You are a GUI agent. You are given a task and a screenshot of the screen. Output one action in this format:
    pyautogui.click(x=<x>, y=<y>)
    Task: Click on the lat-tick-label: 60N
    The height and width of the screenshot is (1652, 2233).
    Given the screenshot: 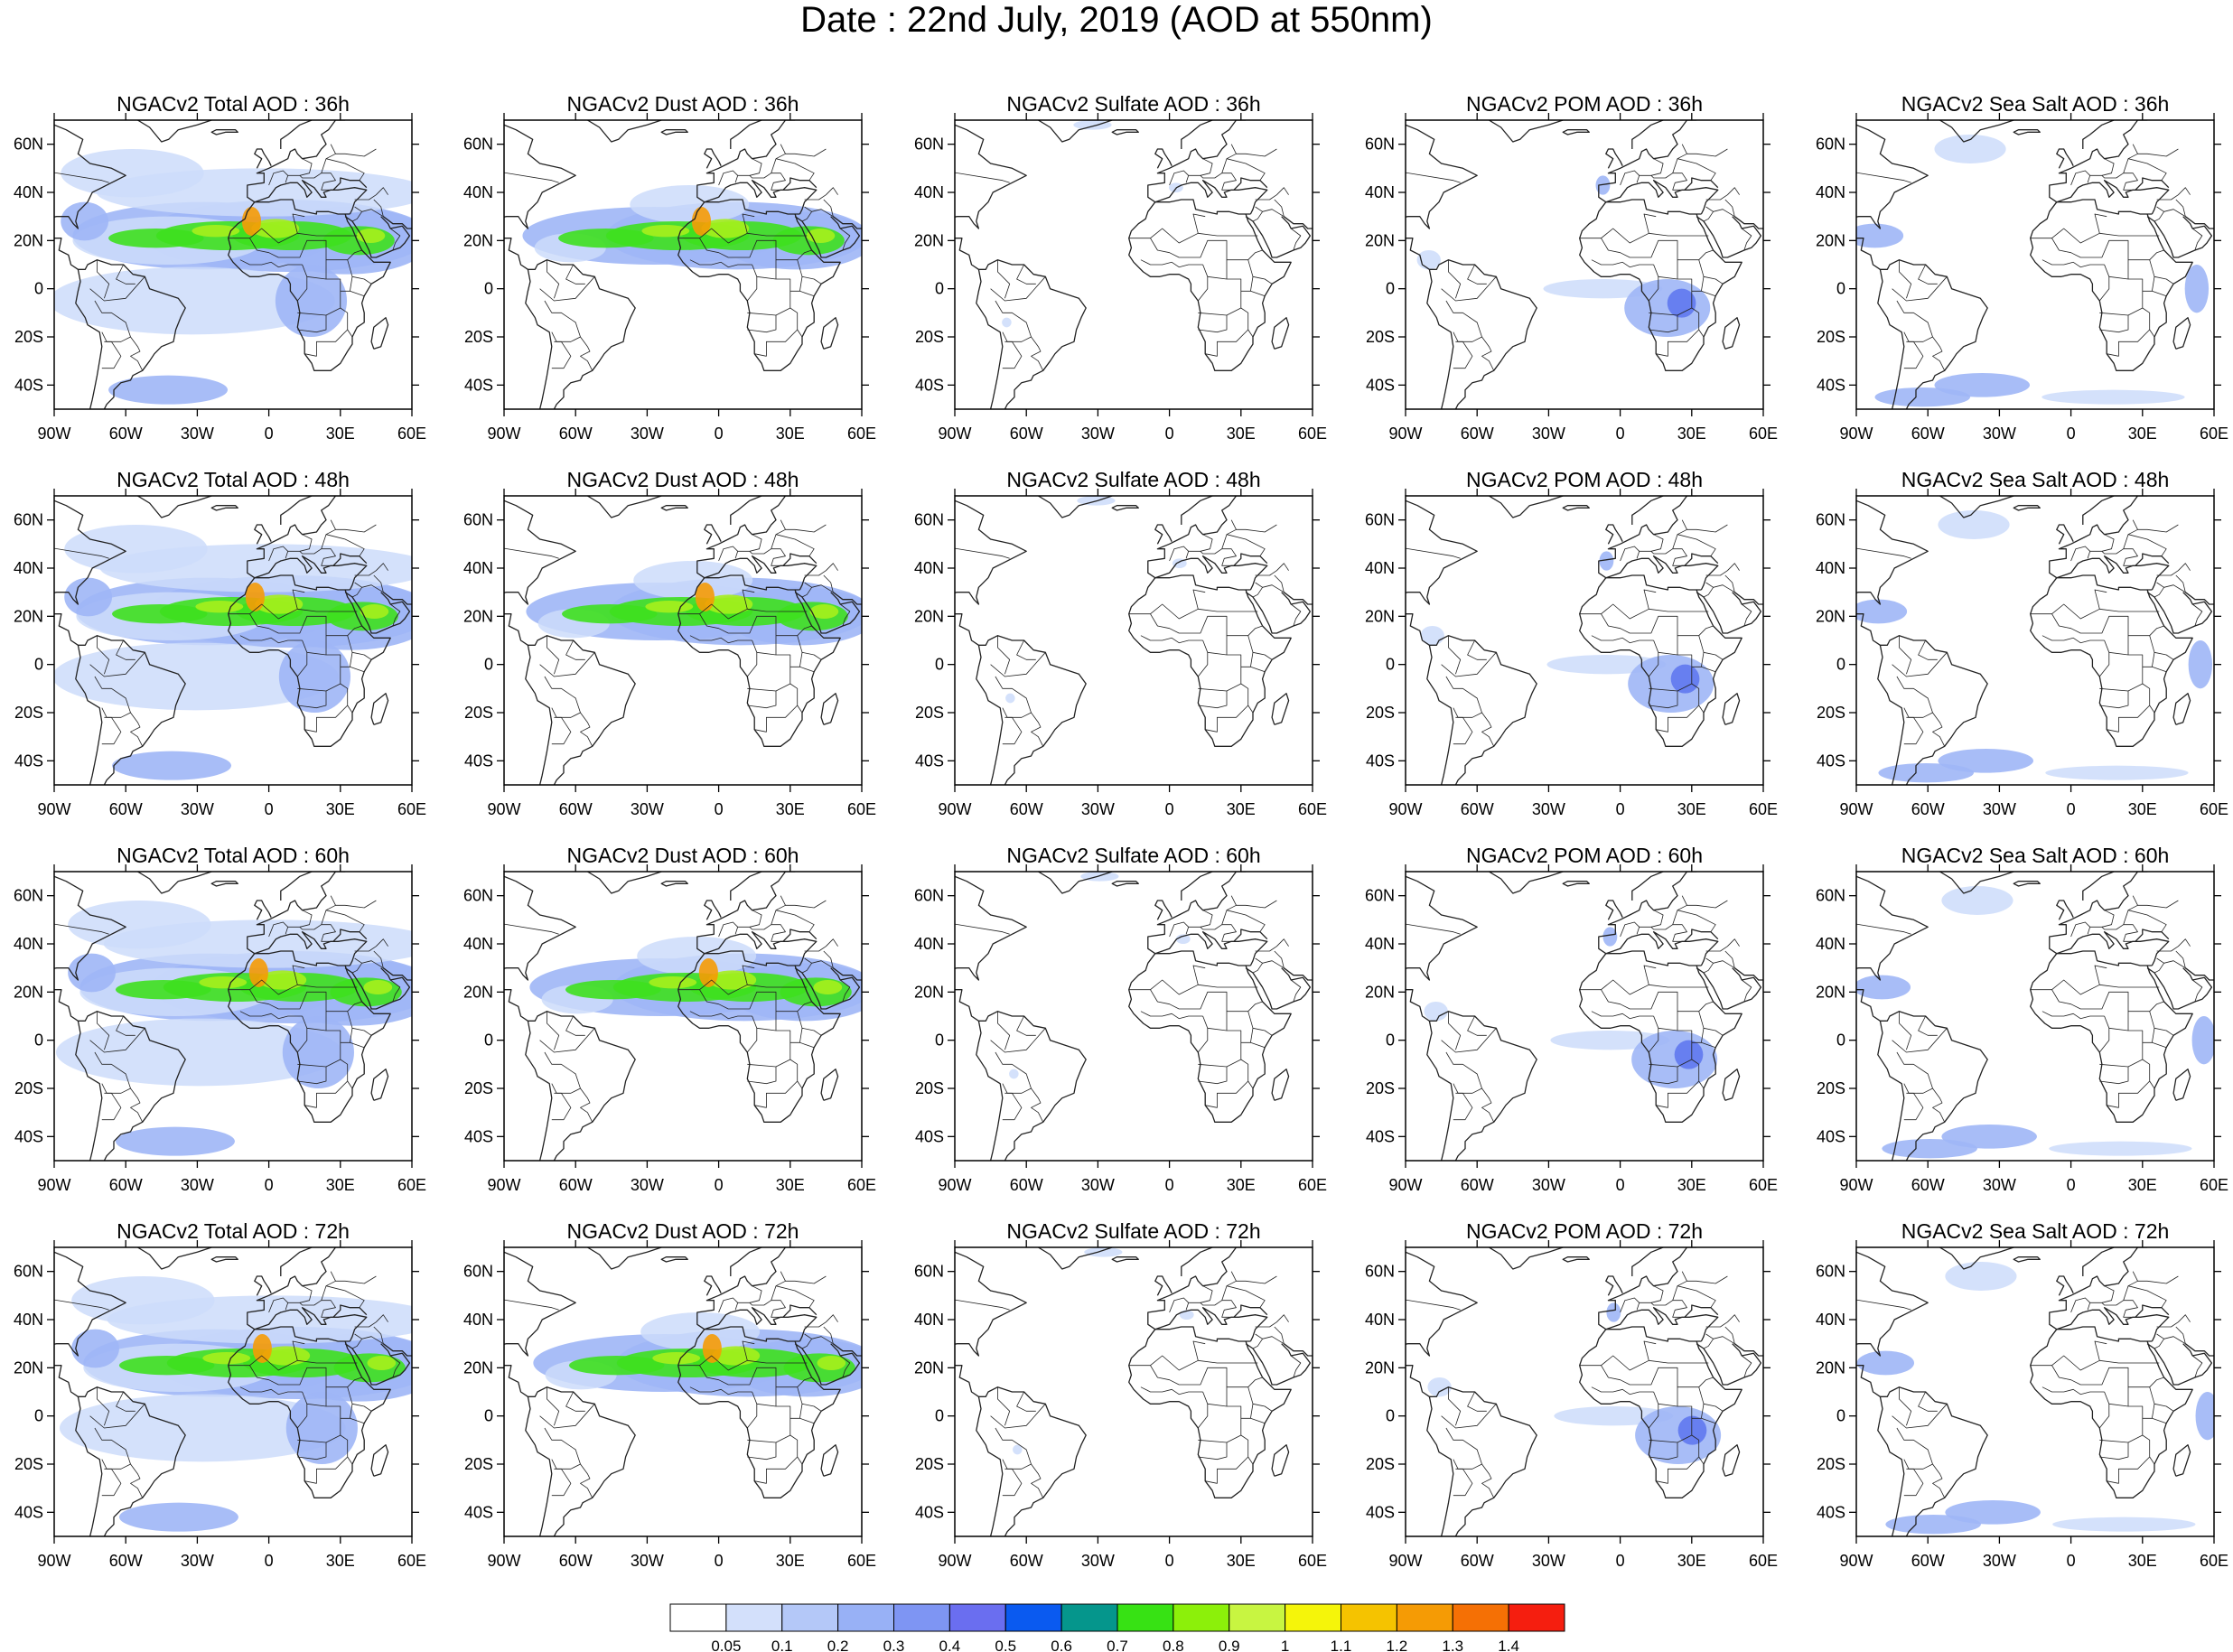 What is the action you would take?
    pyautogui.click(x=28, y=520)
    